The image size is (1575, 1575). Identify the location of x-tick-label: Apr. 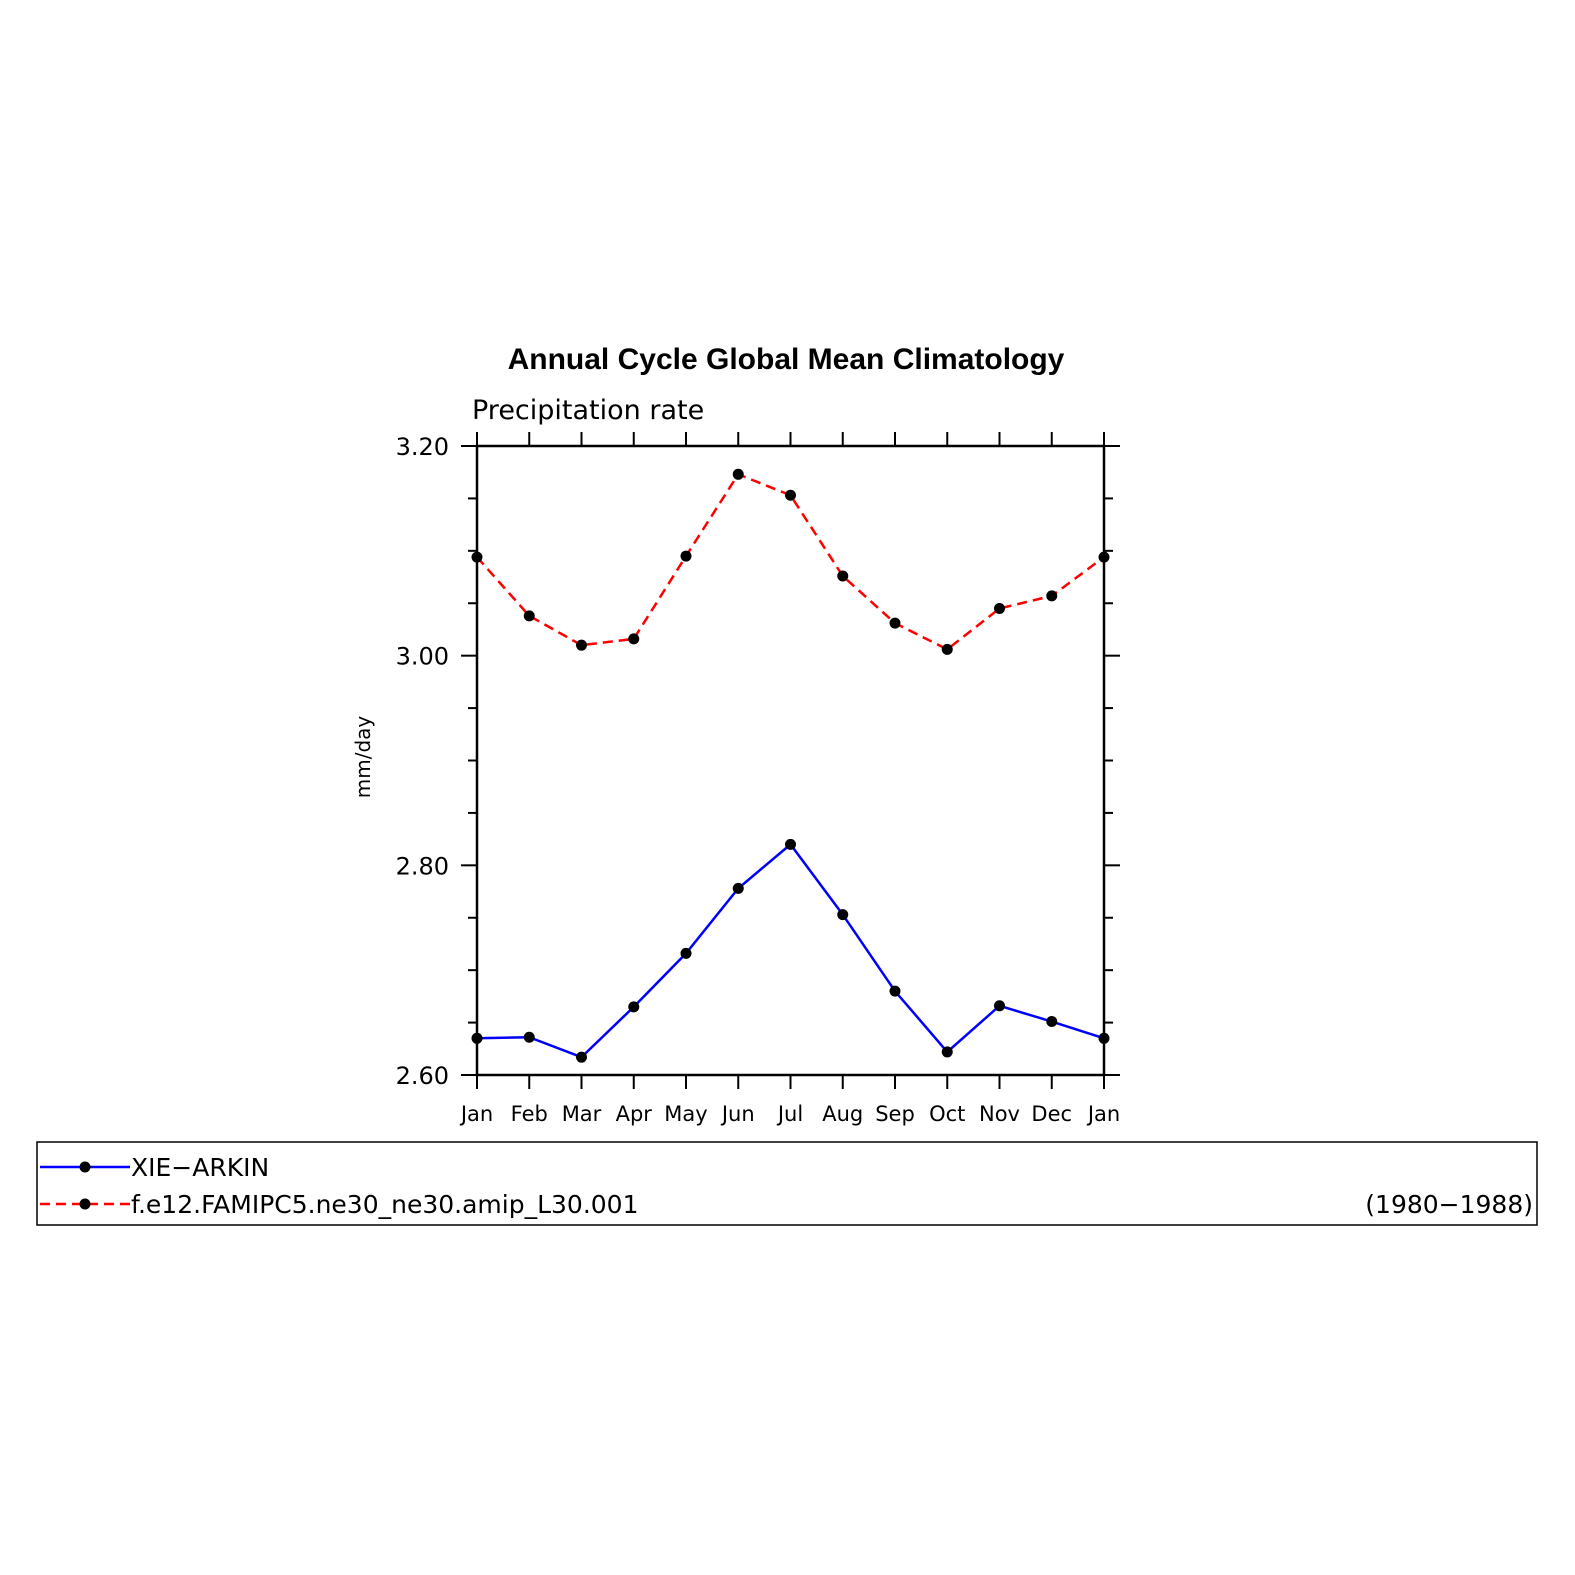
(634, 1114).